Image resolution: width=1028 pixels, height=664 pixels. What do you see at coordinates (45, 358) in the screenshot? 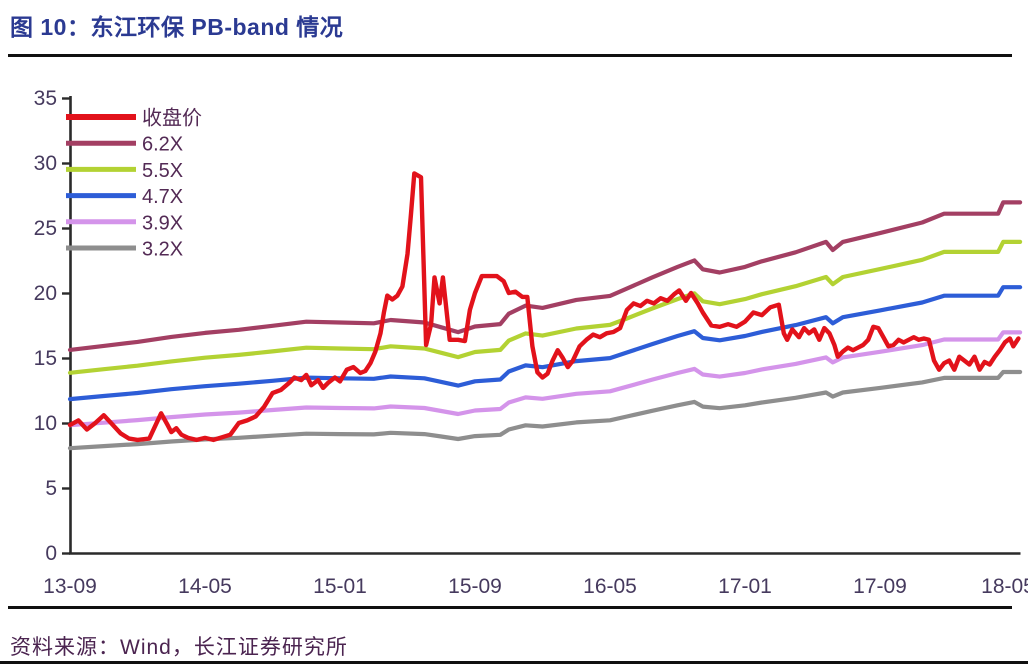
I see `y-tick-label: 15` at bounding box center [45, 358].